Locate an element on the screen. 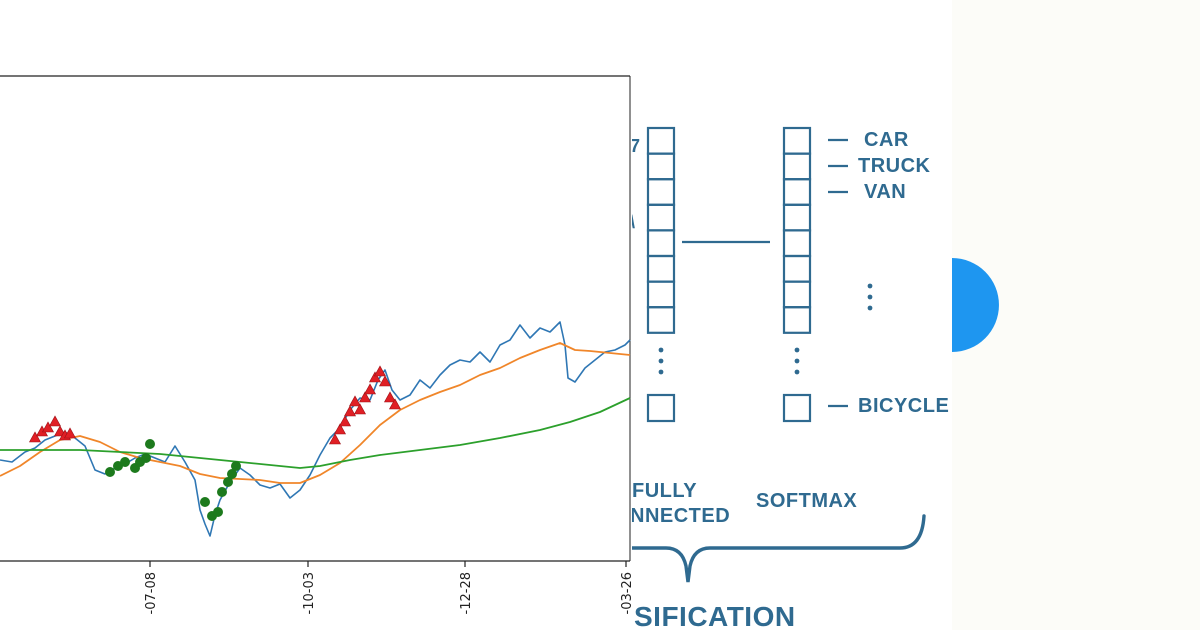 The image size is (1200, 630). x-tick-label: -10-03 is located at coordinates (309, 593).